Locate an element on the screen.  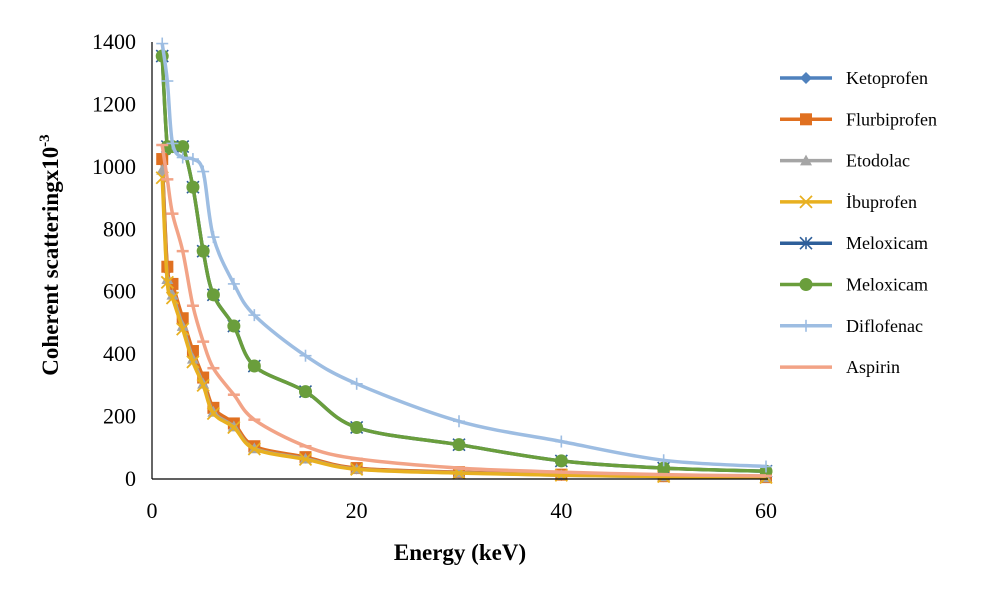
legend-item-2: Etodolac is located at coordinates (845, 161).